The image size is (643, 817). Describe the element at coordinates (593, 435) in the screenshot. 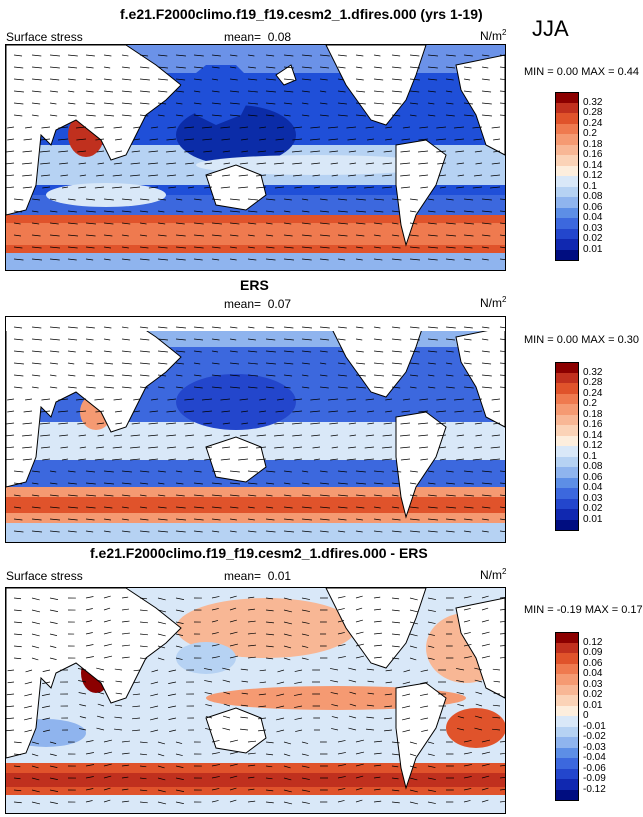

I see `colorbar-tick-label: 0.14` at that location.